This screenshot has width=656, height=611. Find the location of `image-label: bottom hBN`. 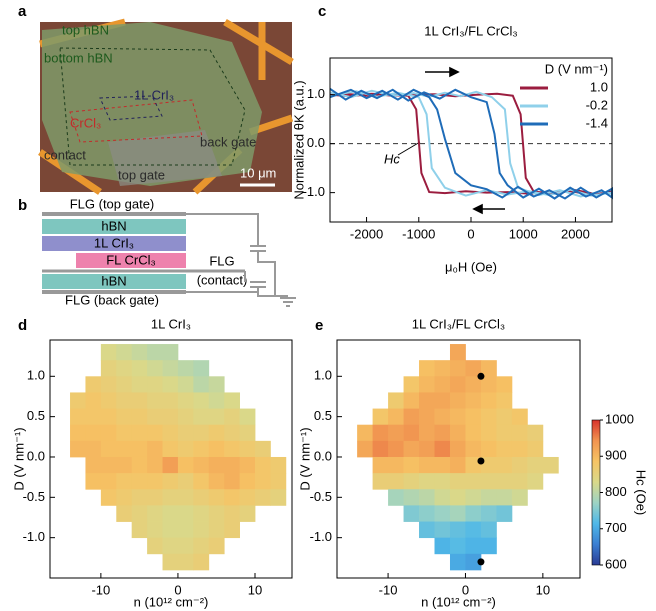

image-label: bottom hBN is located at coordinates (78, 57).